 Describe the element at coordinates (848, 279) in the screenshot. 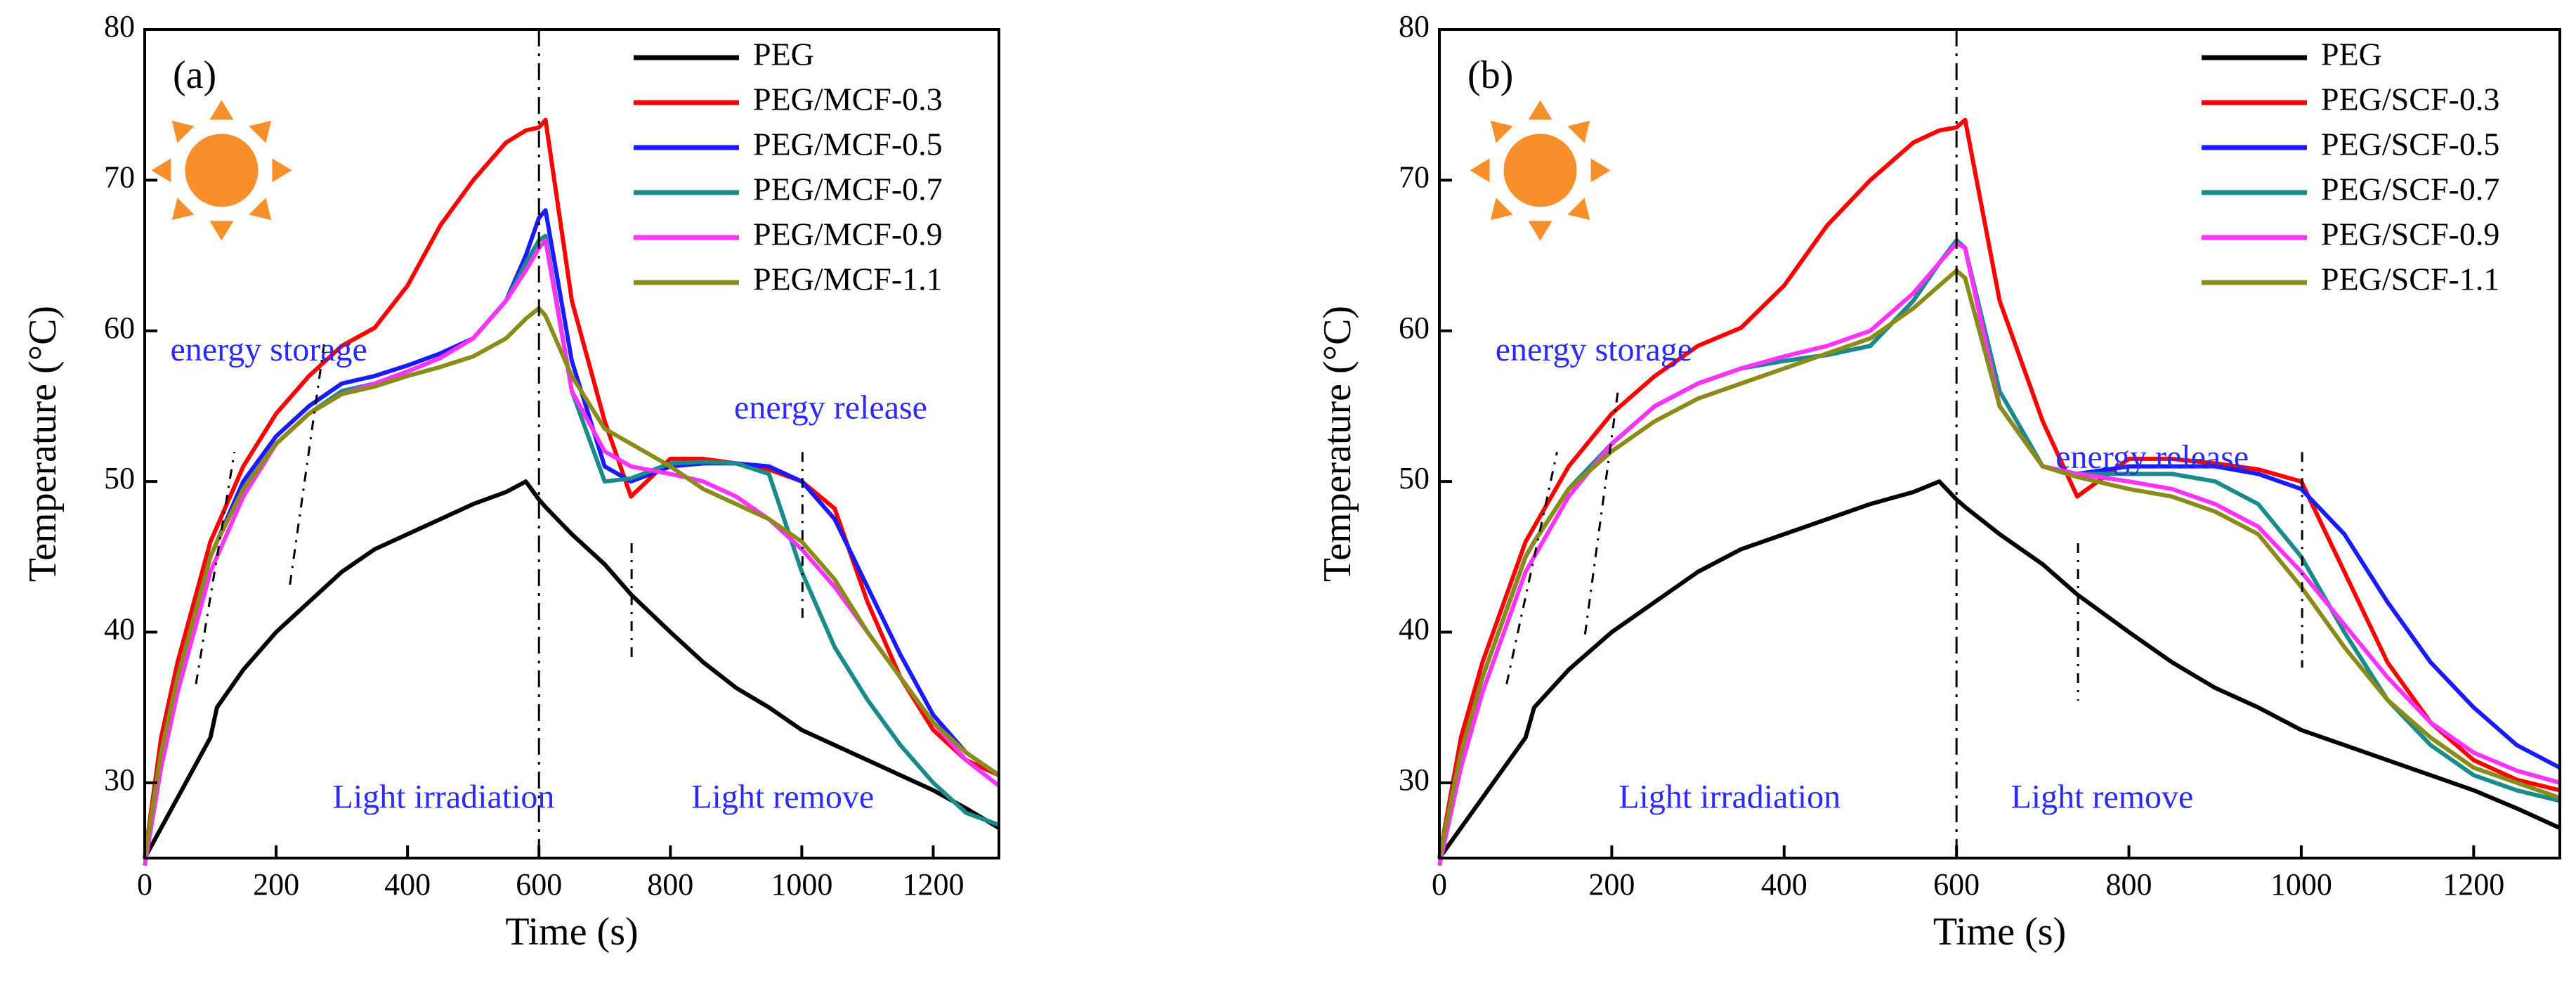

I see `legend-label: PEG/MCF-1.1` at that location.